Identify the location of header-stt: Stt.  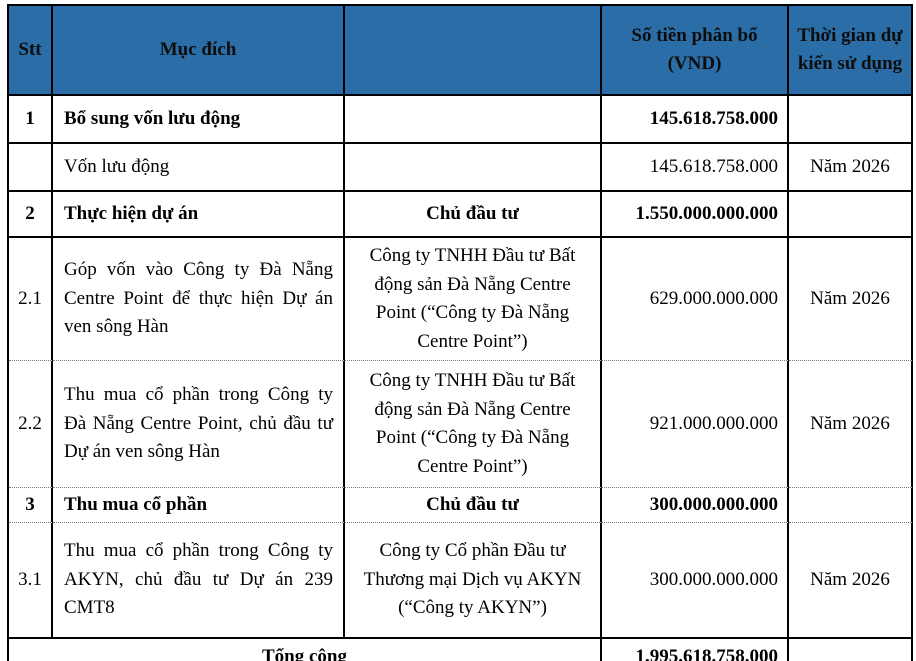
(31, 51).